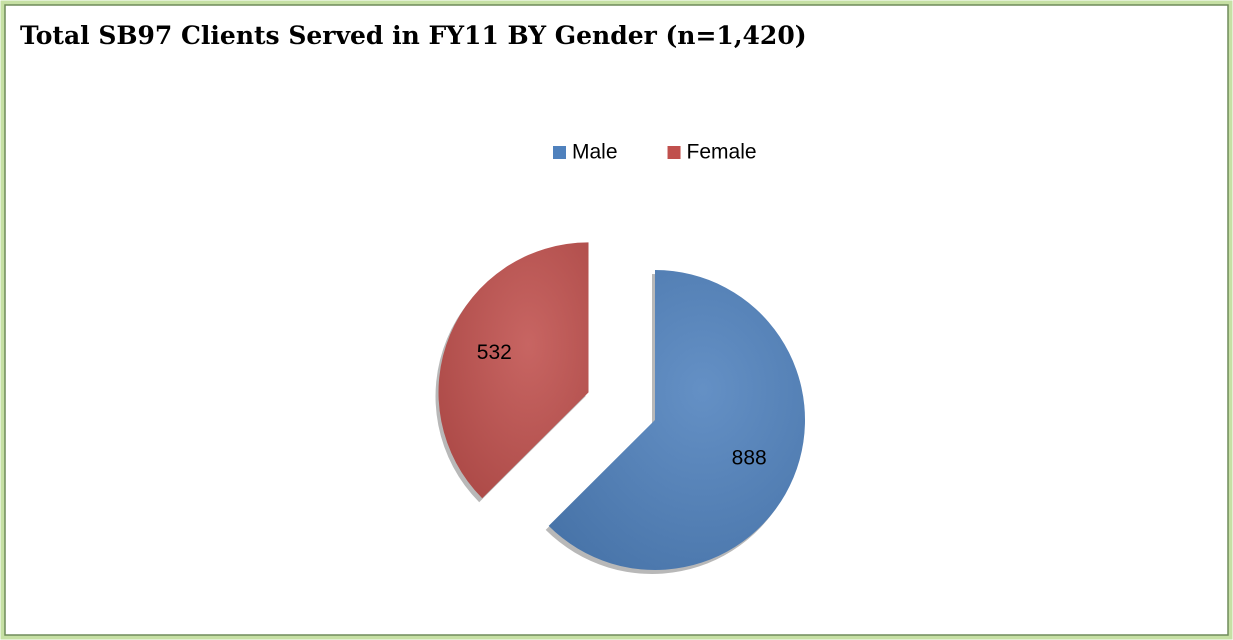 This screenshot has width=1233, height=640. I want to click on legend-label: Male, so click(595, 152).